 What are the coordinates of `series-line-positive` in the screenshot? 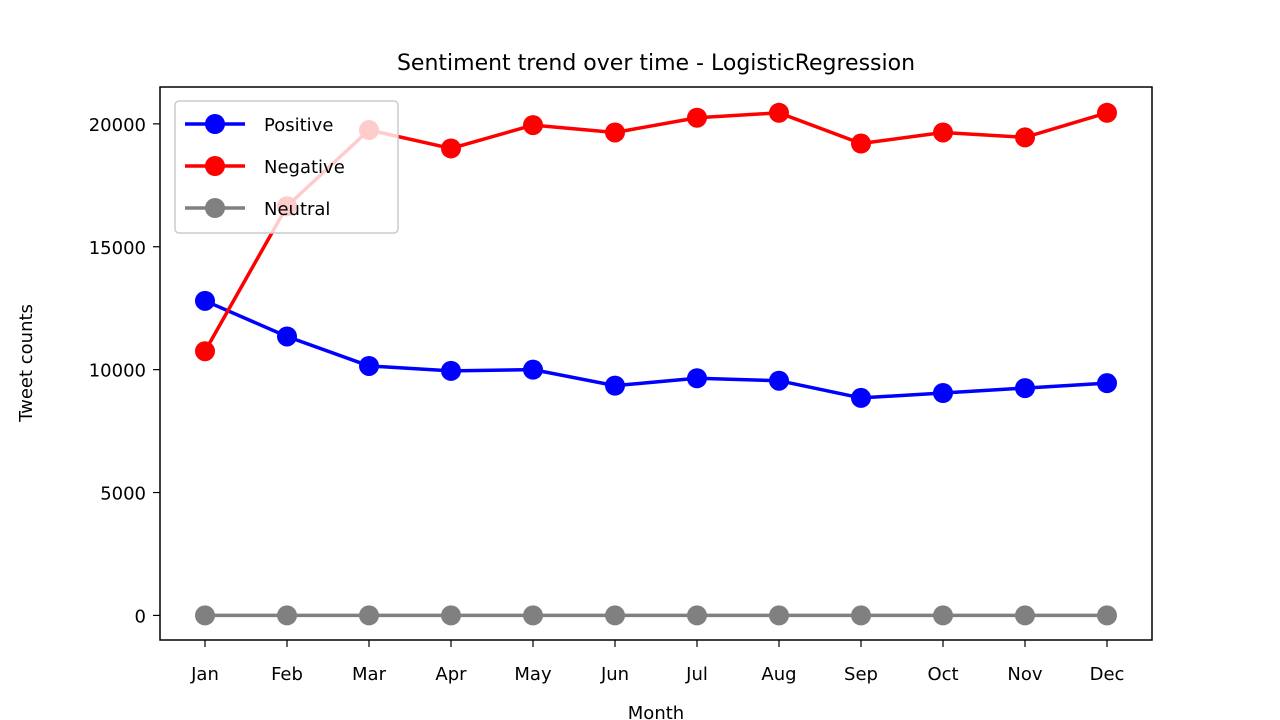 It's located at (656, 349).